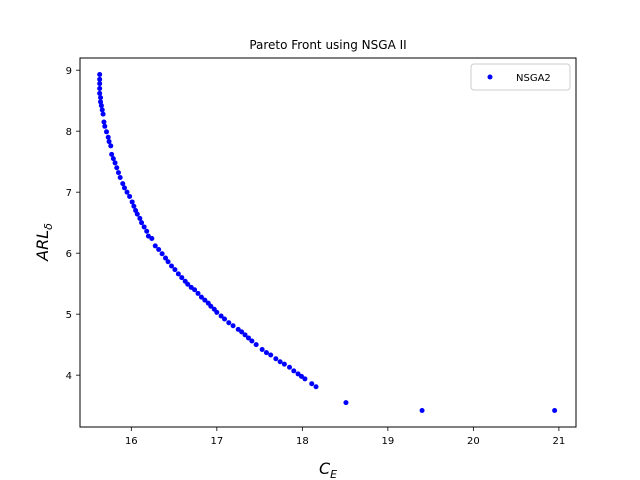 Image resolution: width=640 pixels, height=480 pixels. Describe the element at coordinates (302, 441) in the screenshot. I see `x-tick-label: 18` at that location.